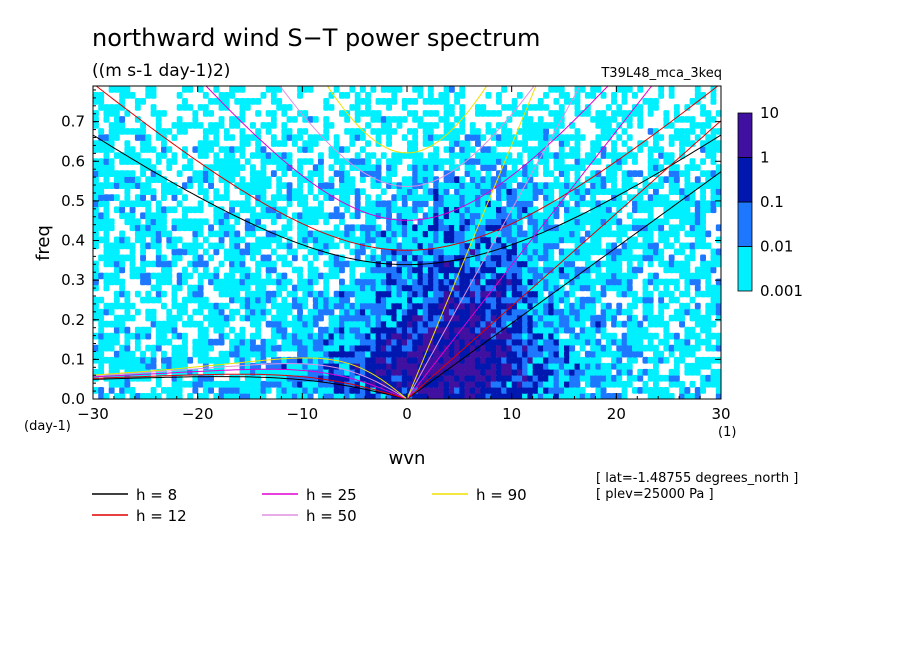 This screenshot has width=904, height=654. I want to click on x-tick-label: −30, so click(93, 414).